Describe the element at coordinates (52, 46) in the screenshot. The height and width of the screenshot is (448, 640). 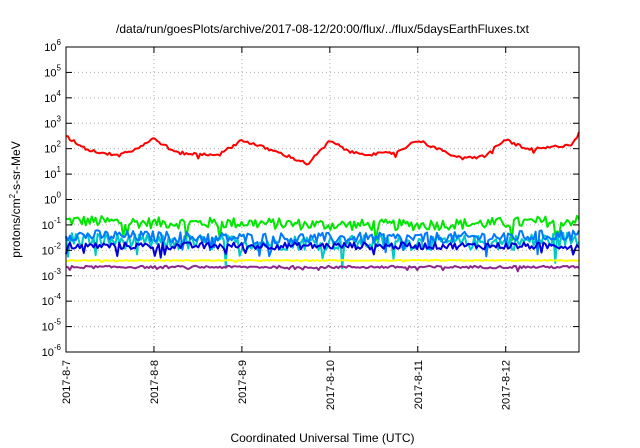
I see `y-tick-label: 10⁶` at that location.